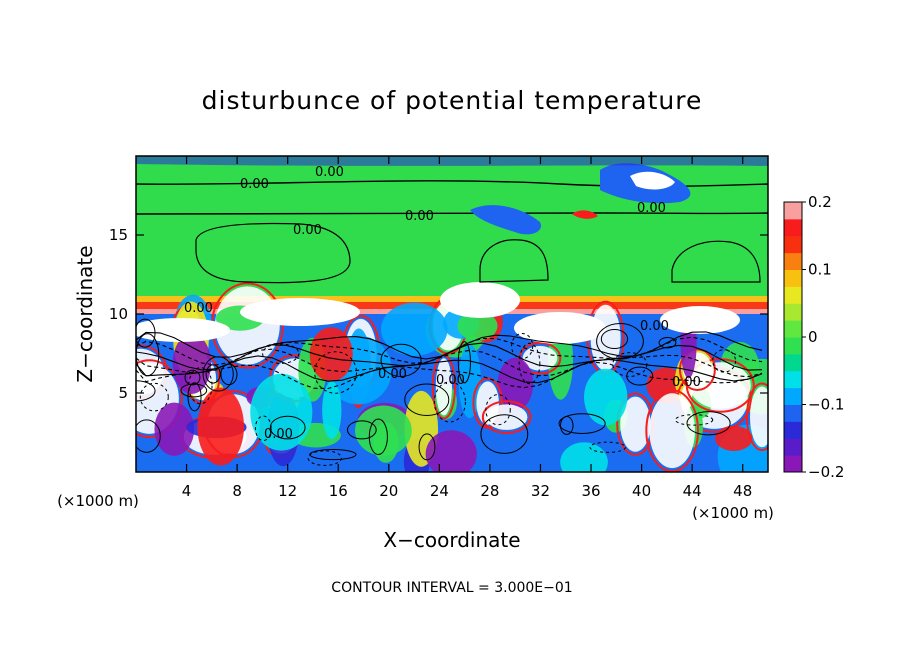 The height and width of the screenshot is (654, 904). What do you see at coordinates (540, 491) in the screenshot?
I see `x-tick-label: 32` at bounding box center [540, 491].